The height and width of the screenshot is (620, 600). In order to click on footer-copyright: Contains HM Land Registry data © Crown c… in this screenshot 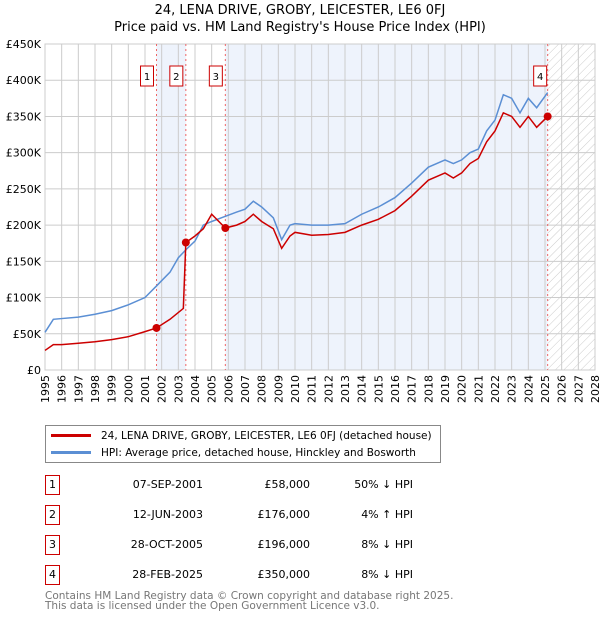, I will do `click(249, 596)`.